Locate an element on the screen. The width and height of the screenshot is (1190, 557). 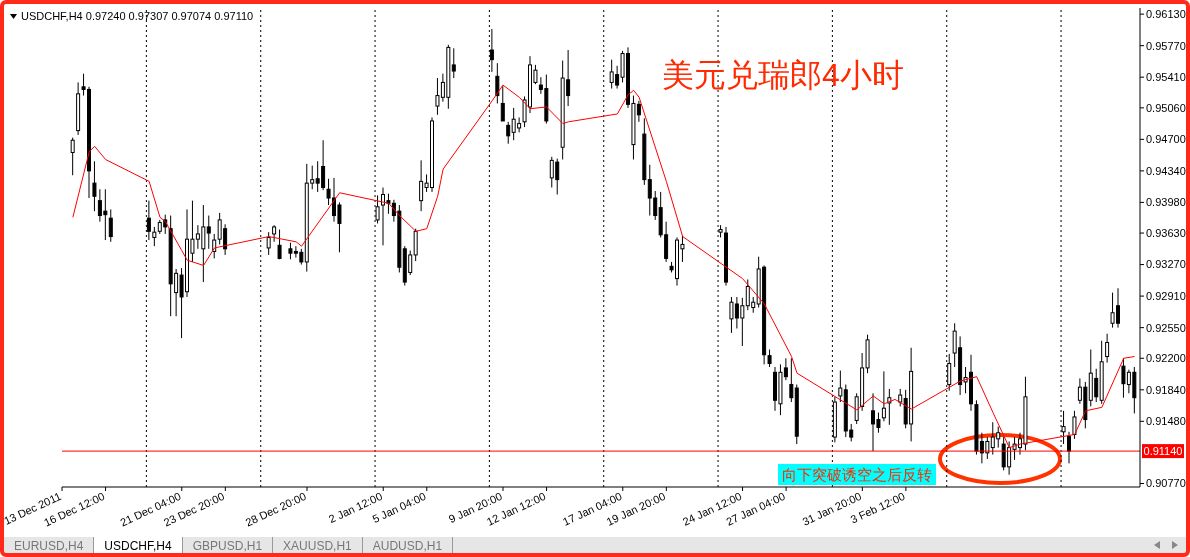
text: GBPUSD,H1 is located at coordinates (228, 545).